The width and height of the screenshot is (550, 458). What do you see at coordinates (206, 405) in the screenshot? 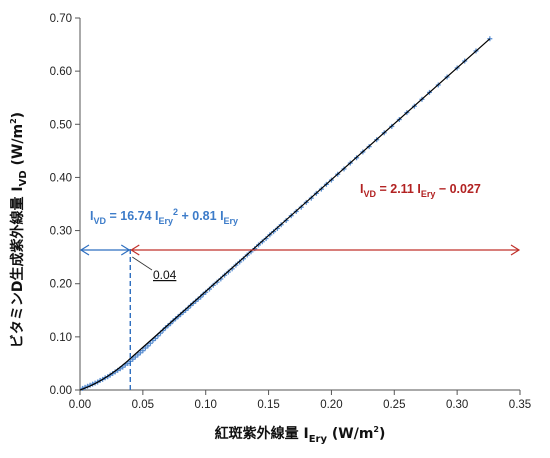
I see `x-tick-label: 0.10` at bounding box center [206, 405].